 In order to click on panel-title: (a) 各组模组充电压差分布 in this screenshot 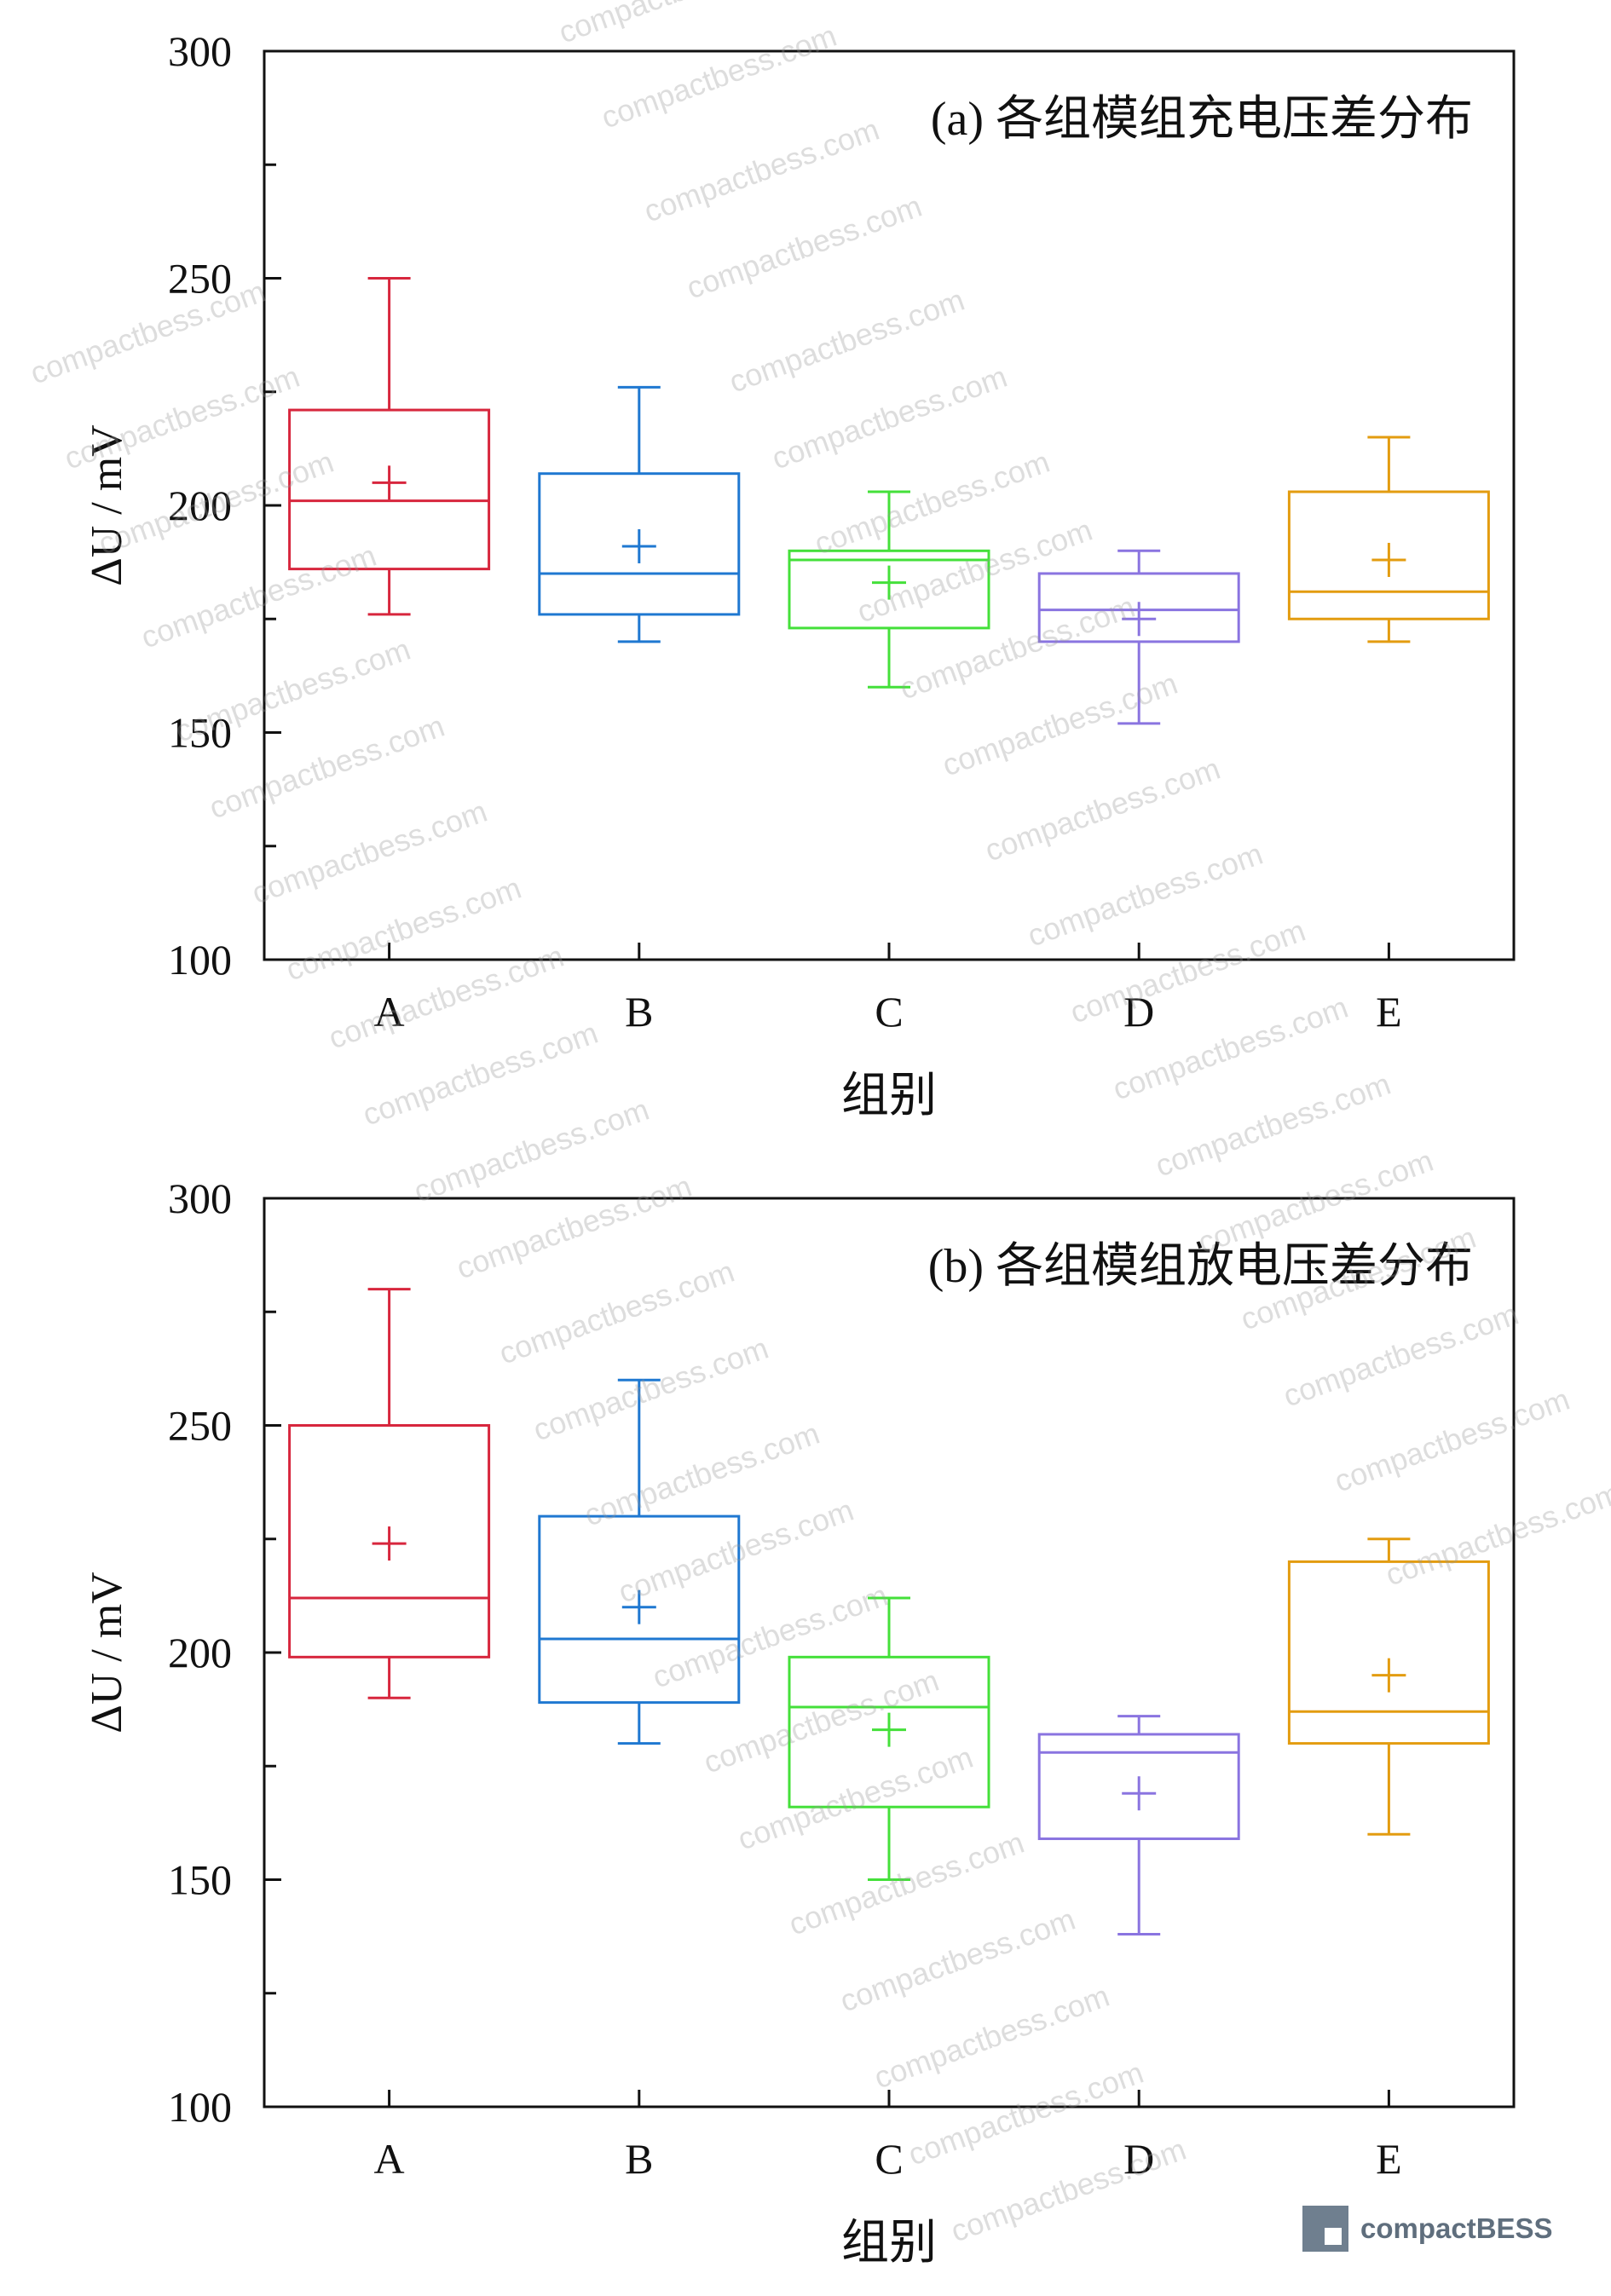, I will do `click(1202, 119)`.